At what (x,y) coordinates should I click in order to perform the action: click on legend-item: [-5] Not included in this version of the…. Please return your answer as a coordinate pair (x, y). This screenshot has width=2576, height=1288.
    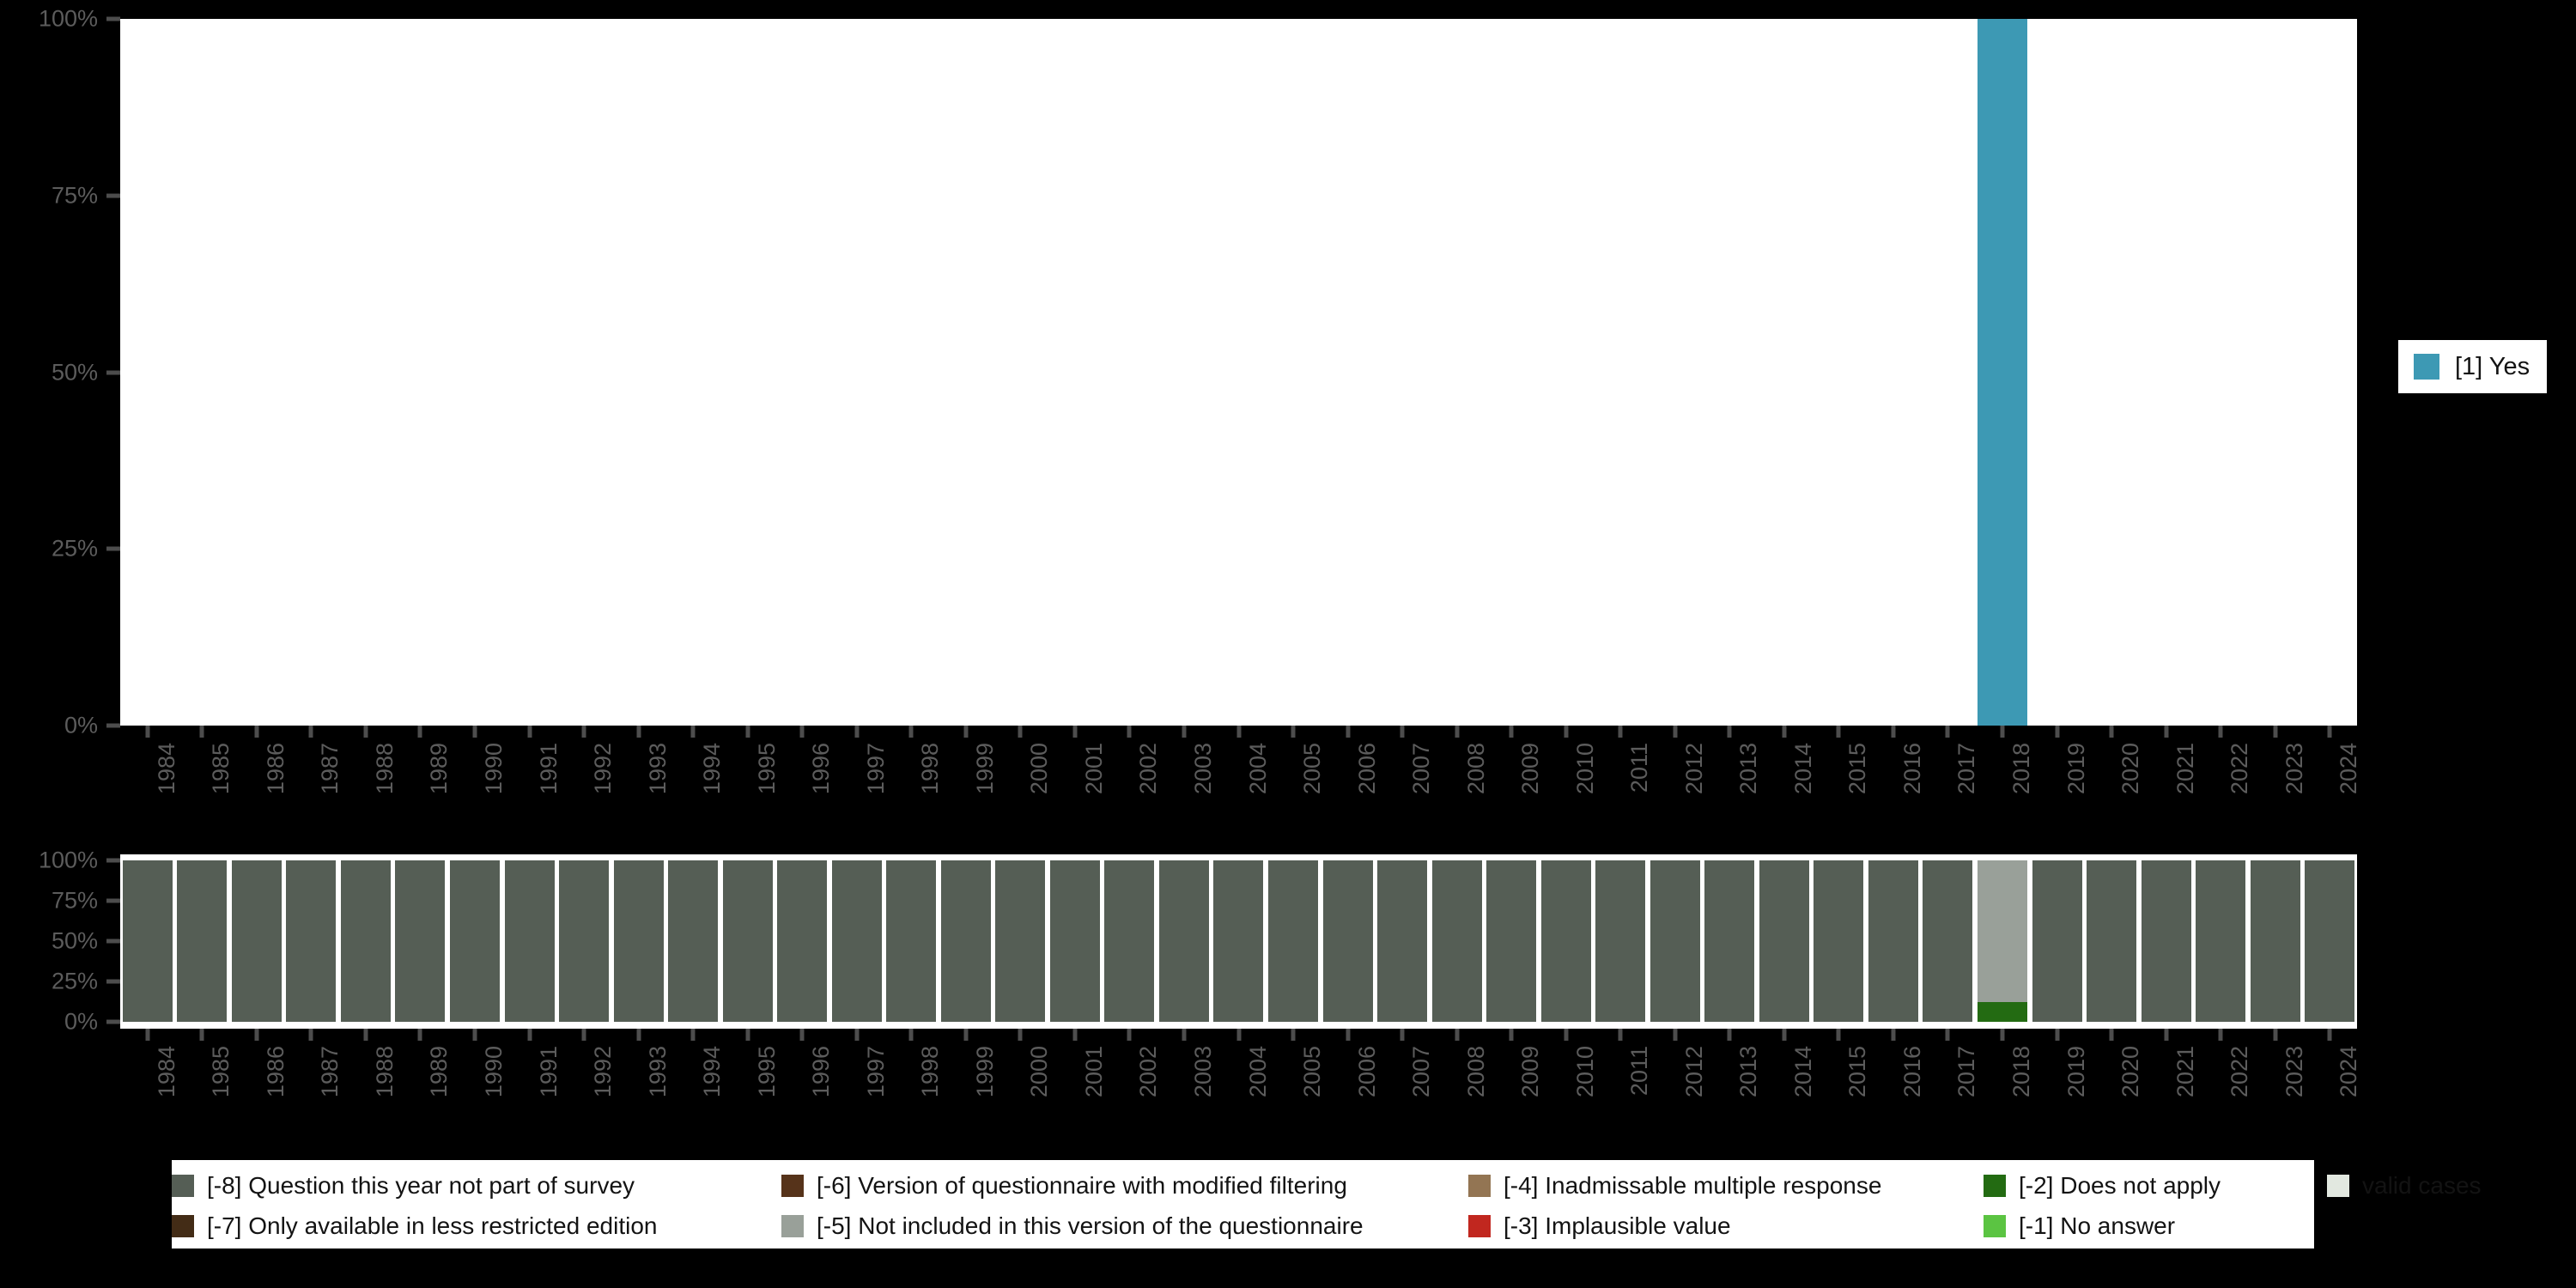
    Looking at the image, I should click on (1072, 1225).